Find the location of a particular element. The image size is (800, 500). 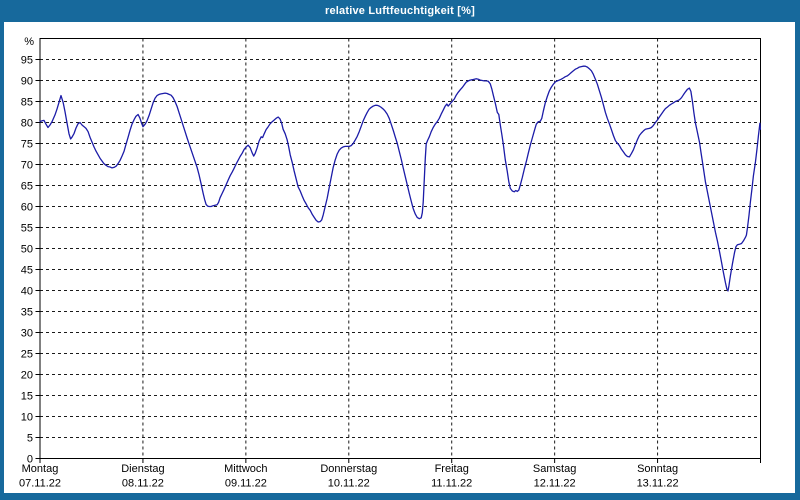

title-bar: relative Luftfeuchtigkeit [%] is located at coordinates (400, 11).